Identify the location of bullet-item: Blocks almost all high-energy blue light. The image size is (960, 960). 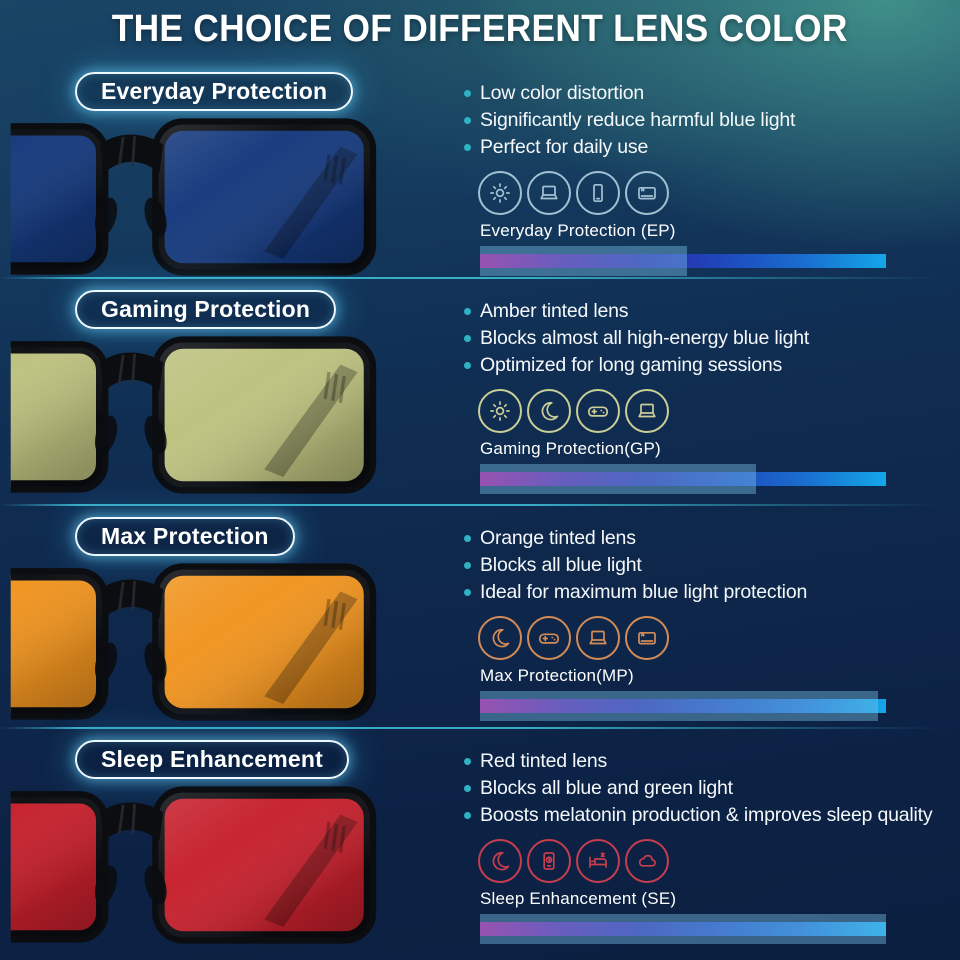
(711, 338).